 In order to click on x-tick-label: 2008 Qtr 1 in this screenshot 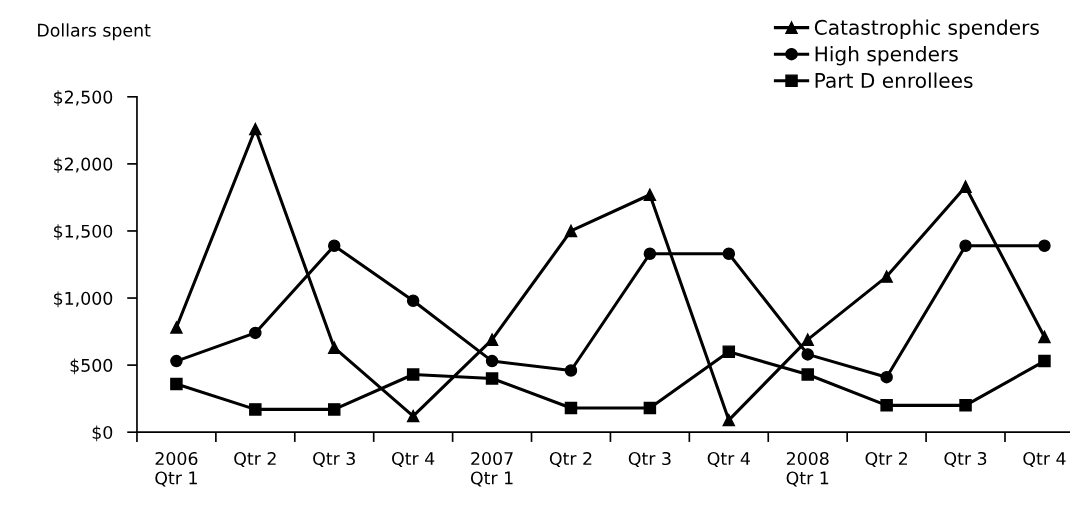, I will do `click(807, 469)`.